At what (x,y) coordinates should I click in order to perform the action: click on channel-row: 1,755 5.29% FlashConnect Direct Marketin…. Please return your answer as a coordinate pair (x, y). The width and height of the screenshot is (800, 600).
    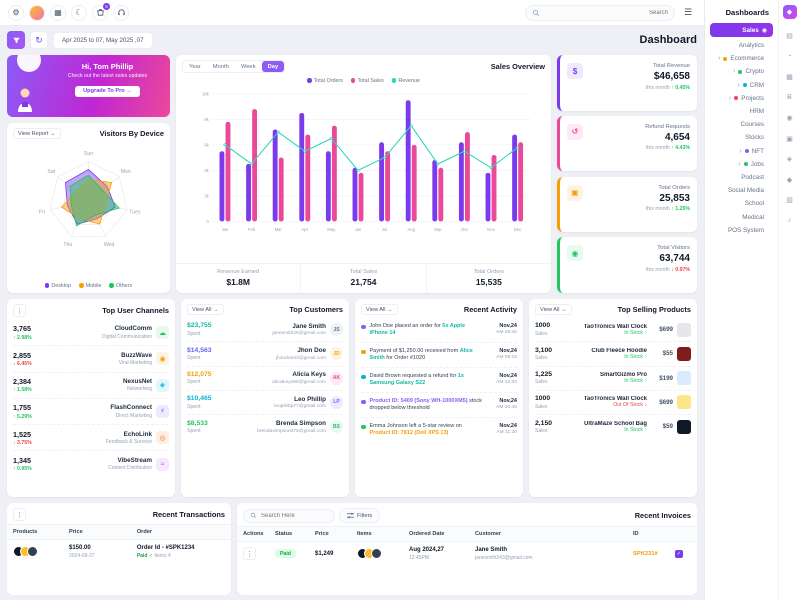
    Looking at the image, I should click on (91, 410).